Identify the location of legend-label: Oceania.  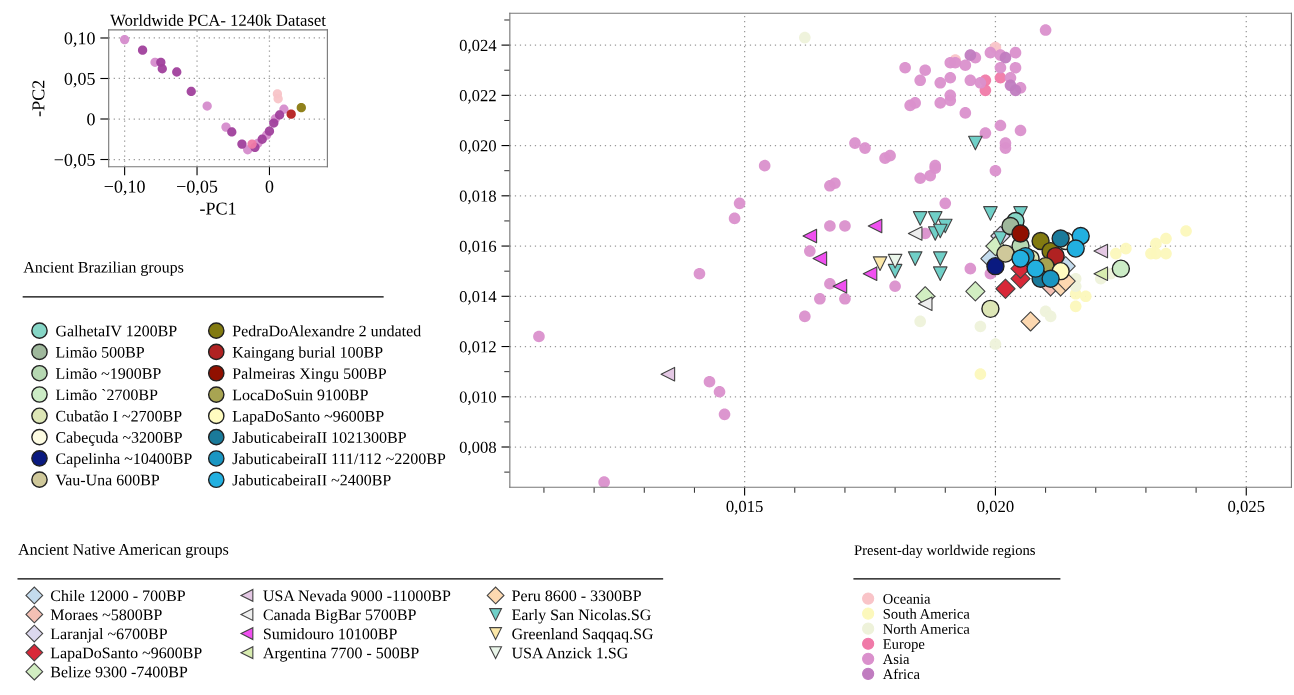
(907, 599).